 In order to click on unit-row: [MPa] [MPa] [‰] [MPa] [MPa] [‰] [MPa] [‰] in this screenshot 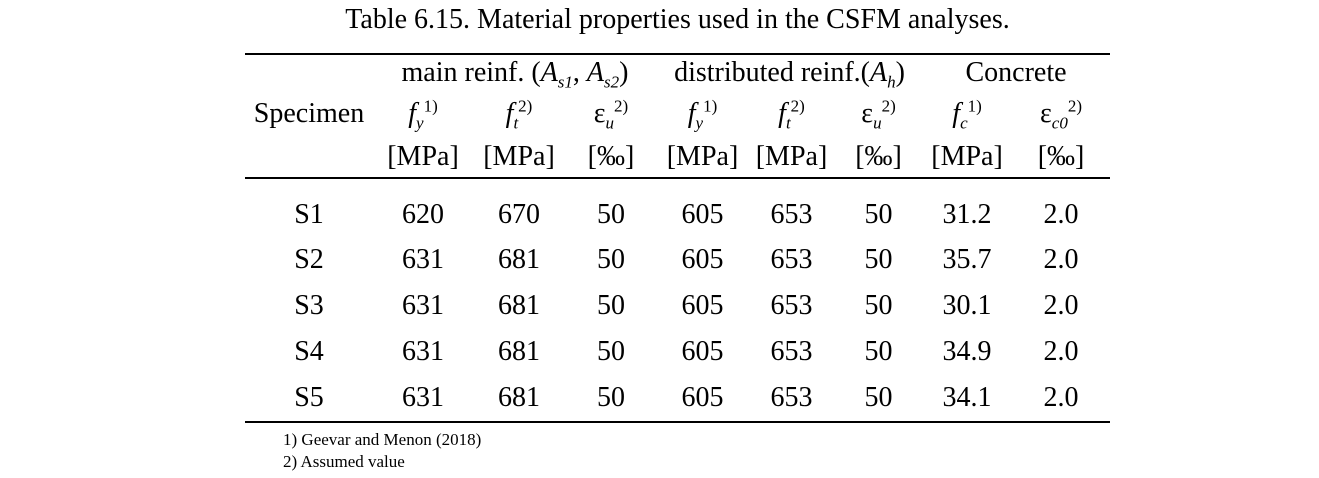, I will do `click(678, 158)`.